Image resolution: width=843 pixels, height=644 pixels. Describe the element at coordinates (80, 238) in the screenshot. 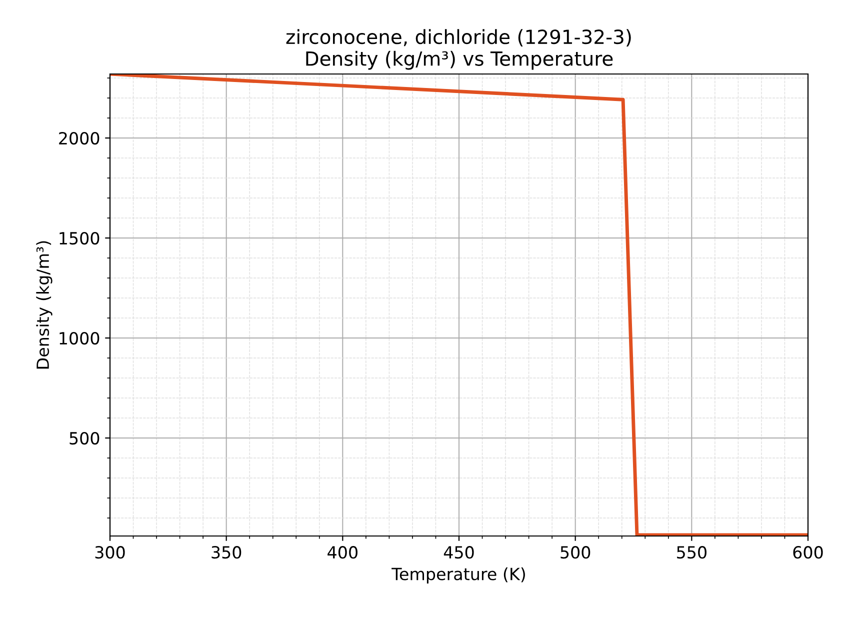

I see `y-tick-label: 1500` at that location.